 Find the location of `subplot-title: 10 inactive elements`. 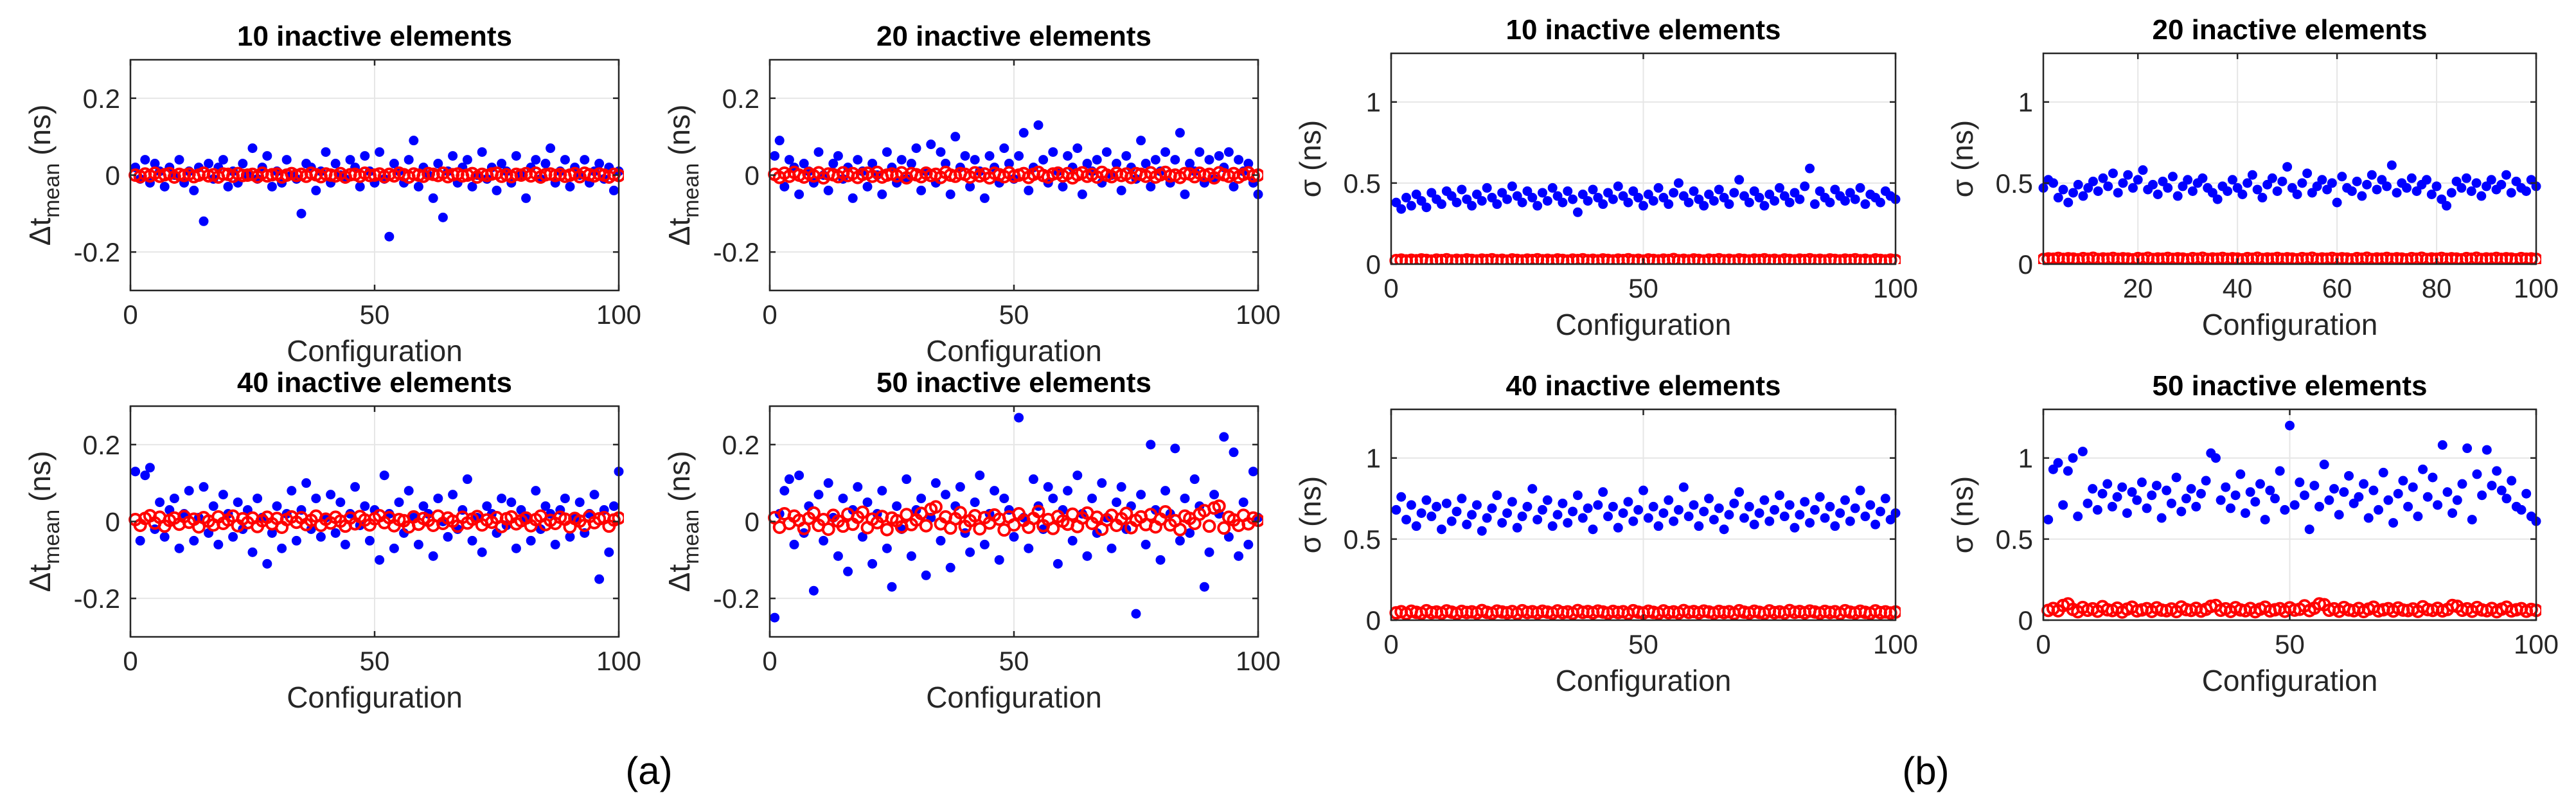

subplot-title: 10 inactive elements is located at coordinates (1644, 30).